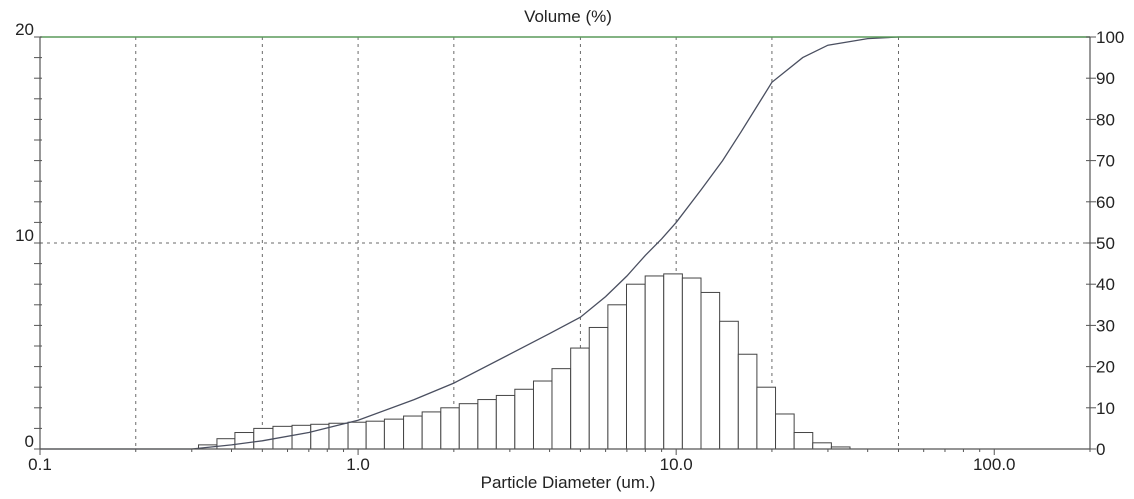 Image resolution: width=1134 pixels, height=499 pixels. I want to click on right-tick-label: 70, so click(1105, 161).